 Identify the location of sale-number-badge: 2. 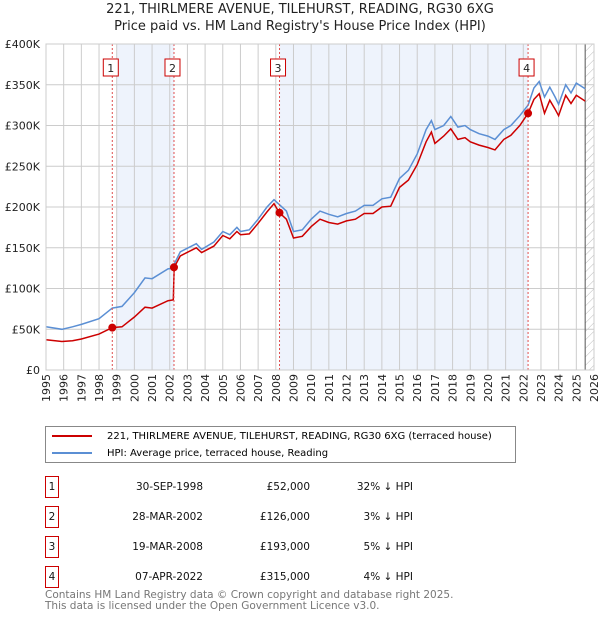
(52, 517).